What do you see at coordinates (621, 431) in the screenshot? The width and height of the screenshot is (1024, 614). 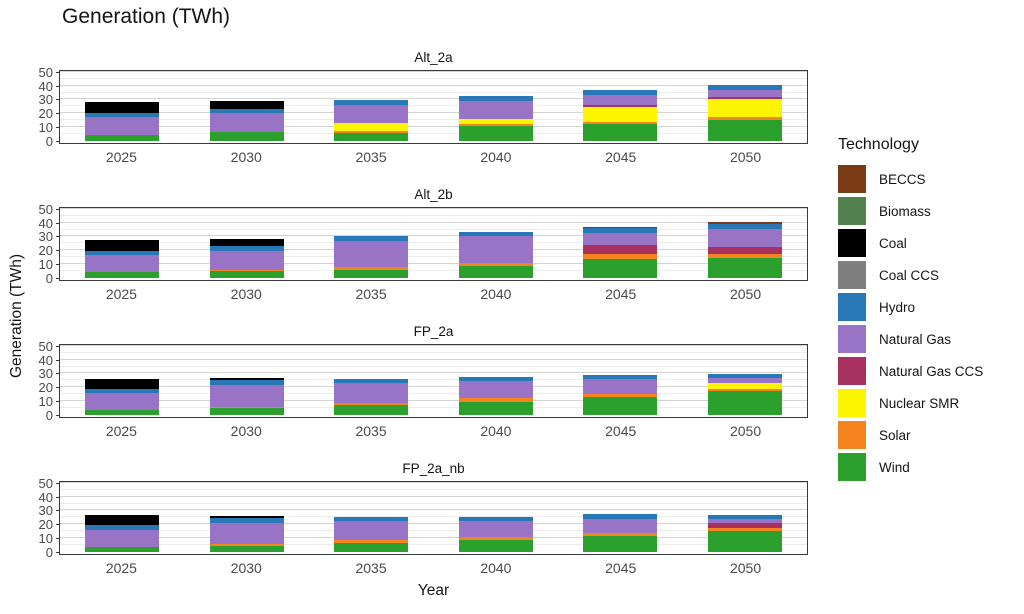 I see `x-tick-label-2045: 2045` at bounding box center [621, 431].